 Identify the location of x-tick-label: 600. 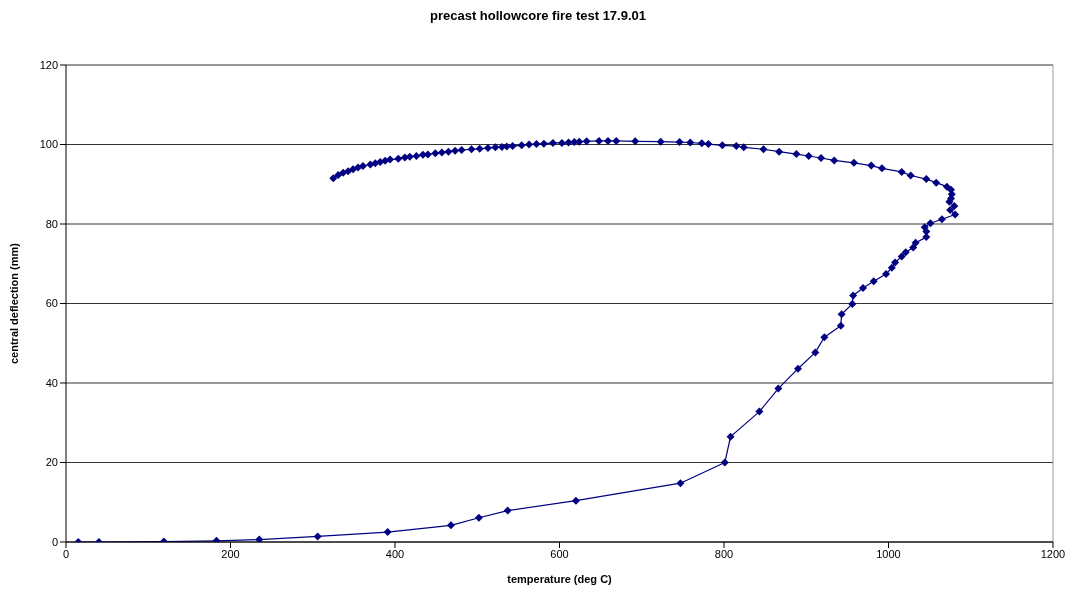
(559, 553).